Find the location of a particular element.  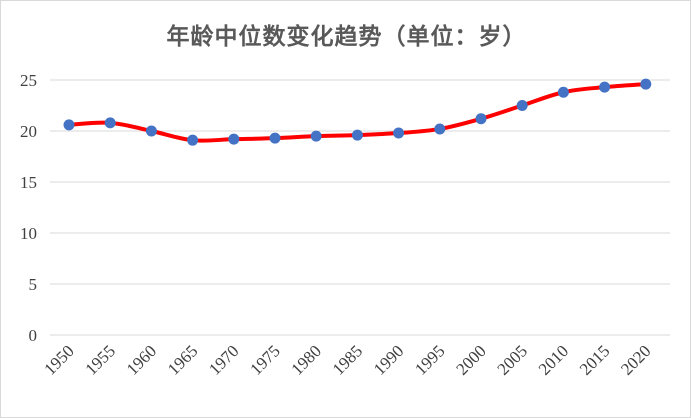

y-tick-label: 5 is located at coordinates (33, 284).